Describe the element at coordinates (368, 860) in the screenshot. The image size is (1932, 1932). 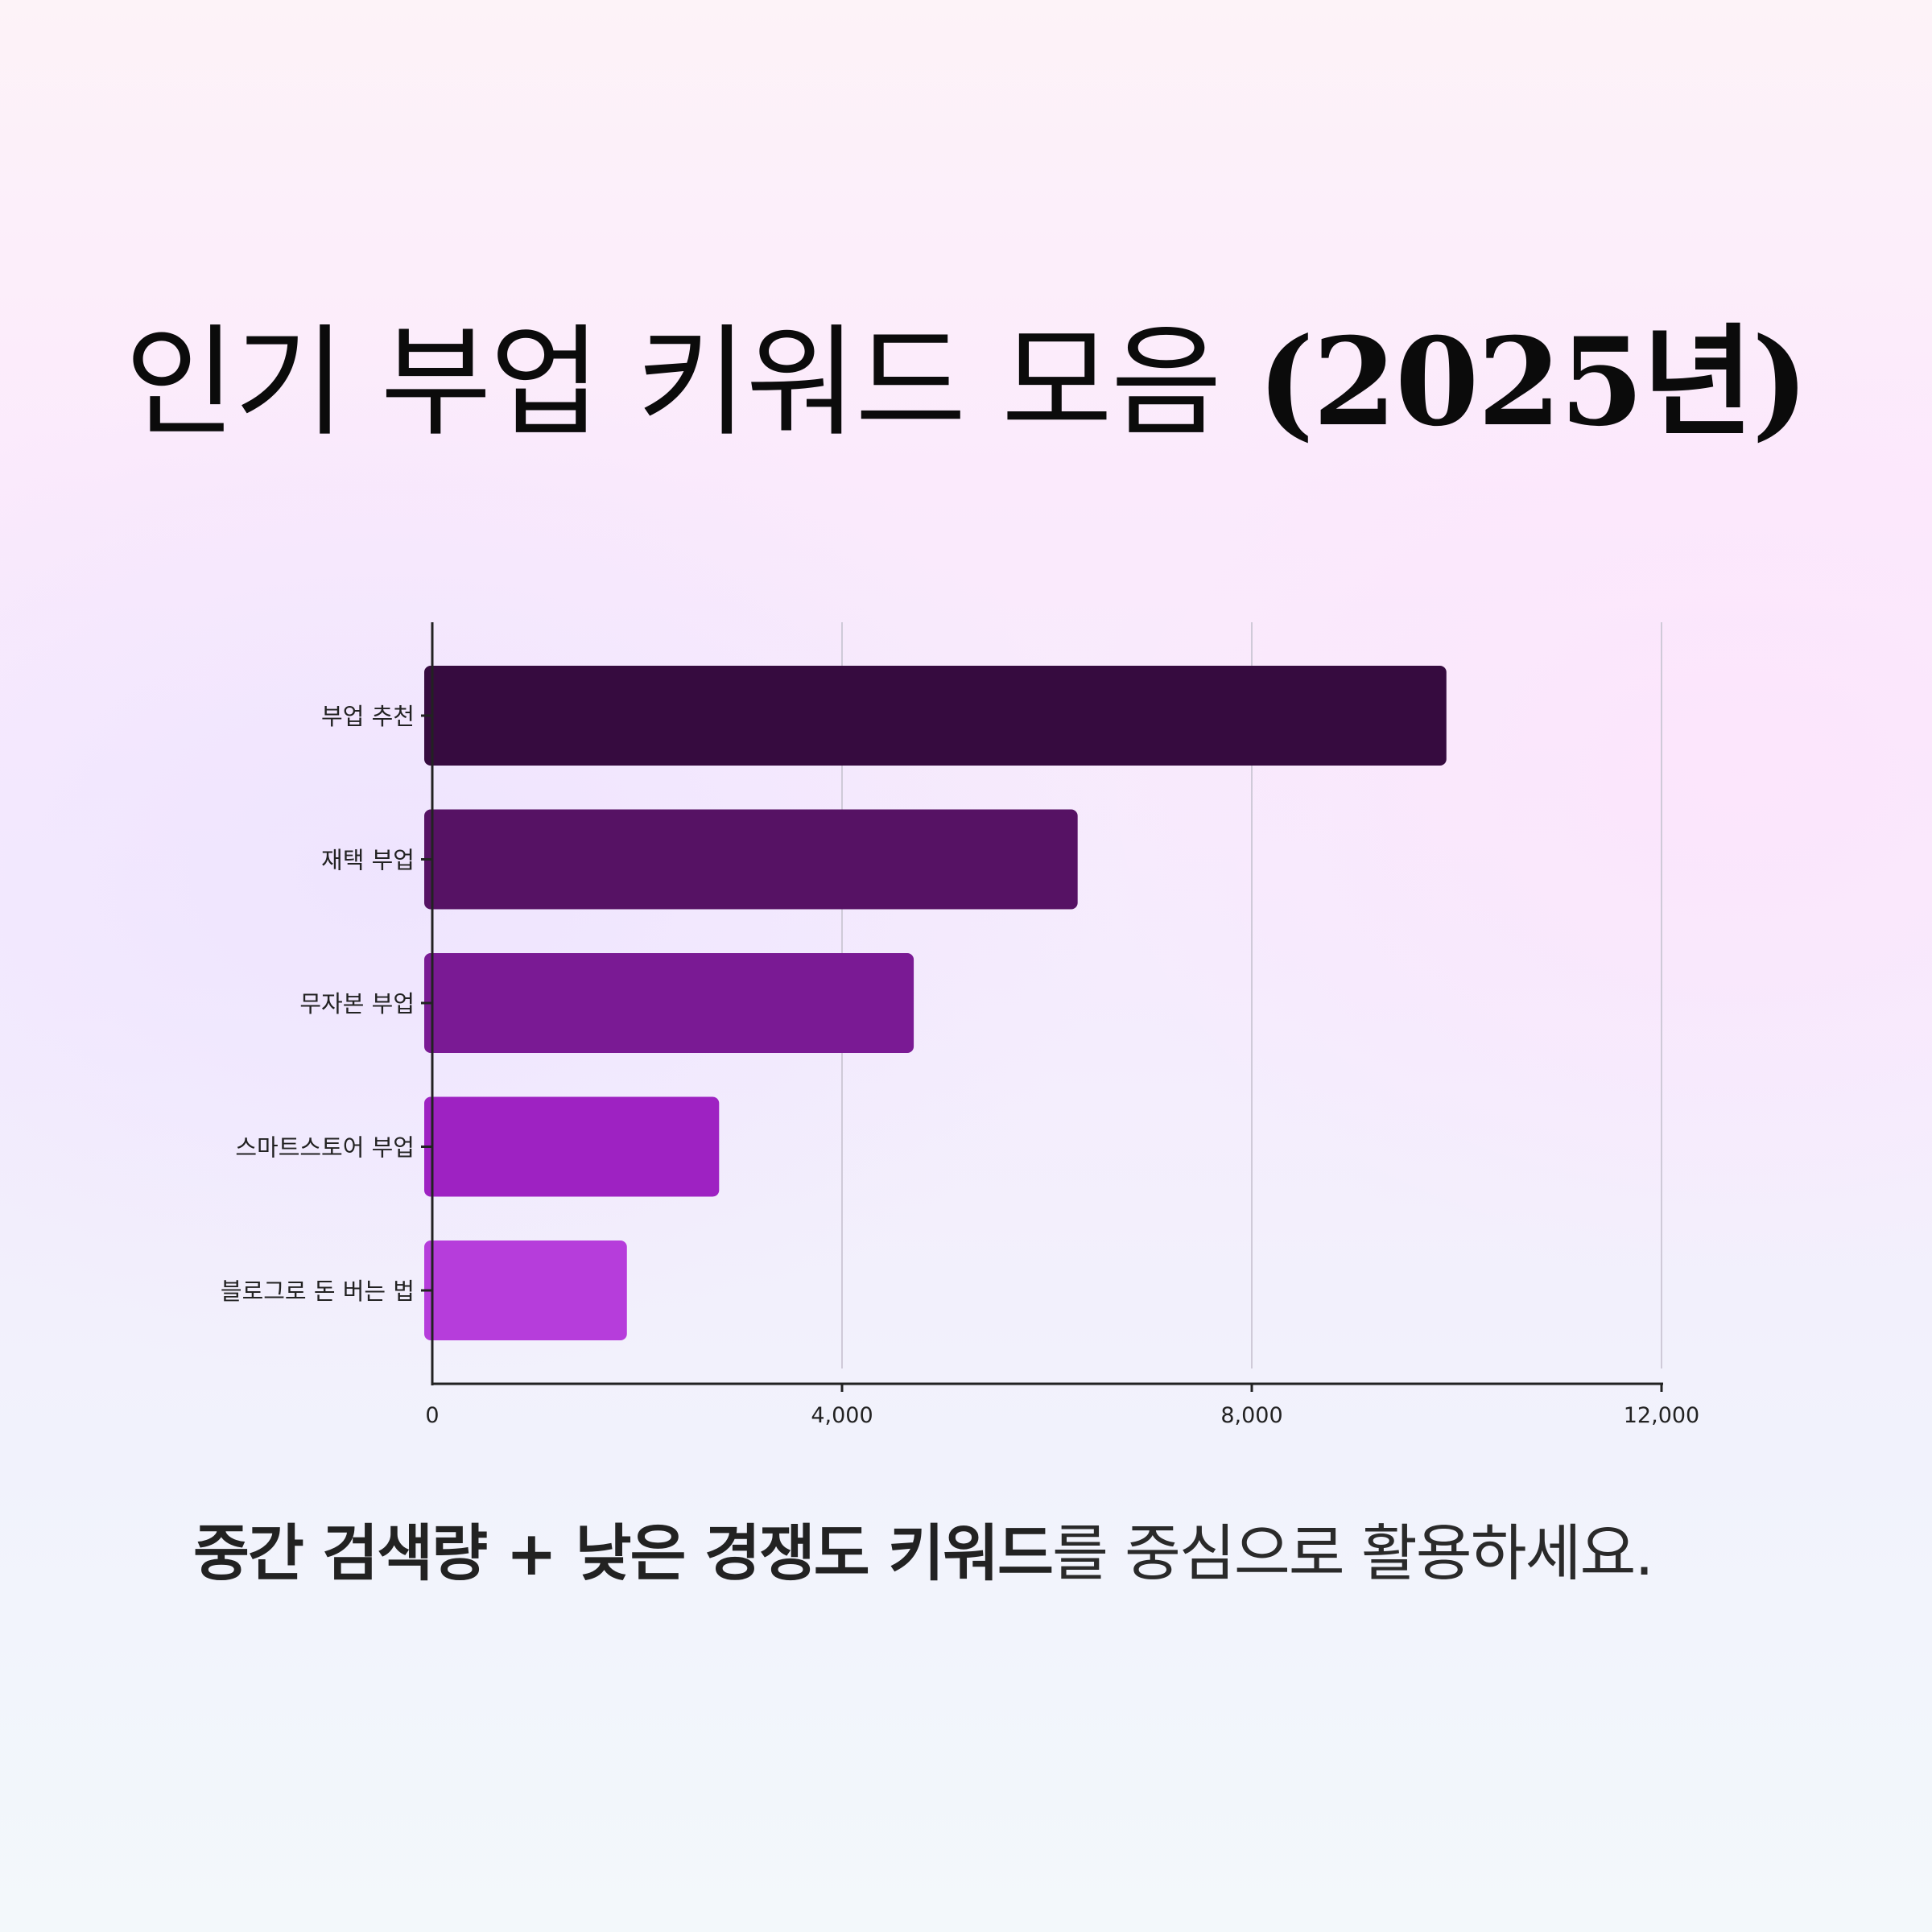
I see `category-label: 재택 부업` at that location.